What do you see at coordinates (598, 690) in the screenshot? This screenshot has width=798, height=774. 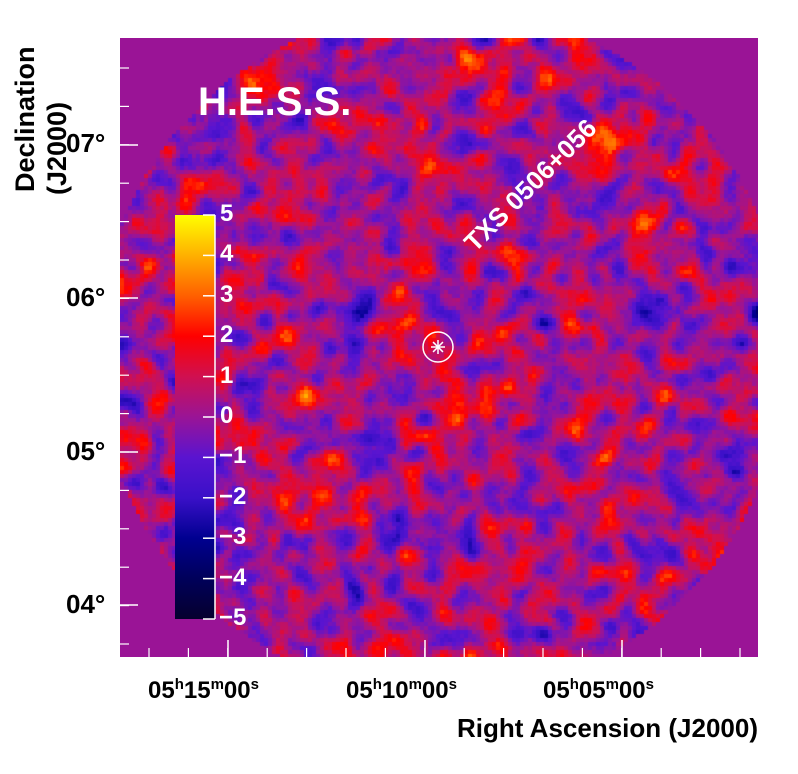 I see `x-tick-label: 05h05m00s` at bounding box center [598, 690].